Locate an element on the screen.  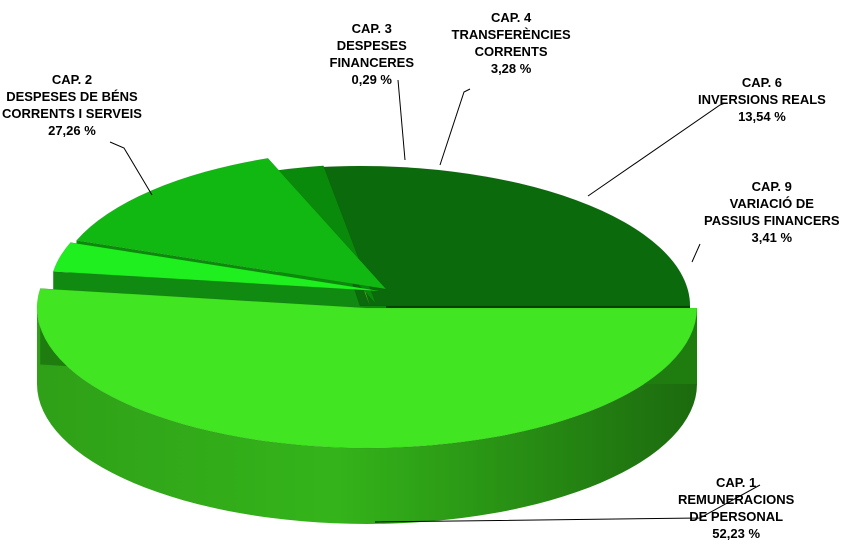
data-label-cap6: CAP. 6 INVERSIONS REALS 13,54 % is located at coordinates (762, 99).